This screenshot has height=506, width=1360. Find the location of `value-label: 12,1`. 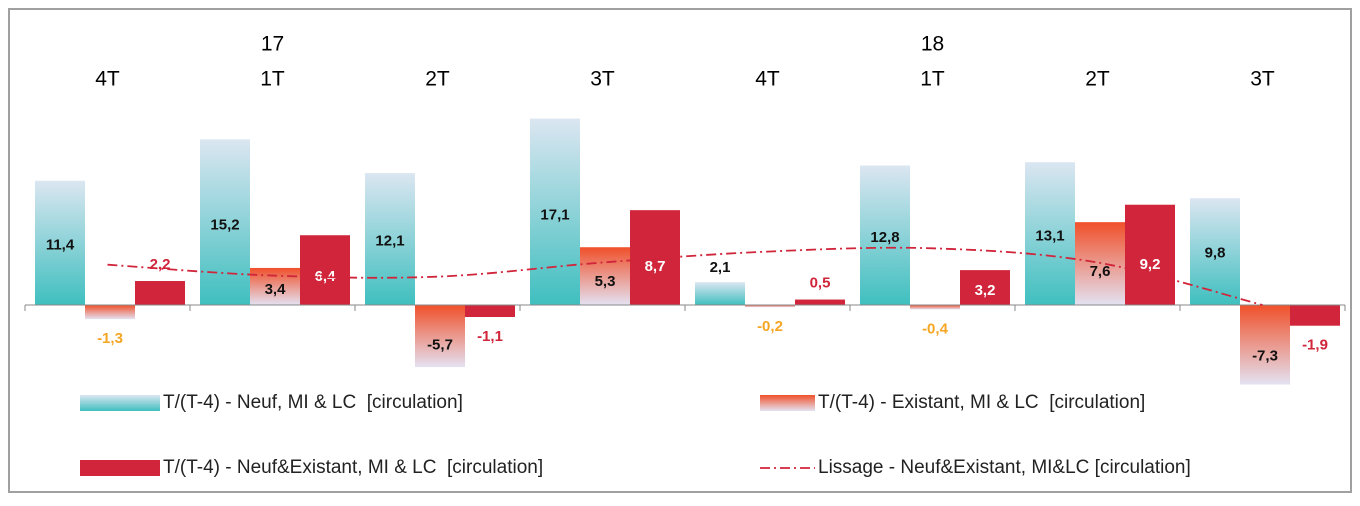

value-label: 12,1 is located at coordinates (389, 241).